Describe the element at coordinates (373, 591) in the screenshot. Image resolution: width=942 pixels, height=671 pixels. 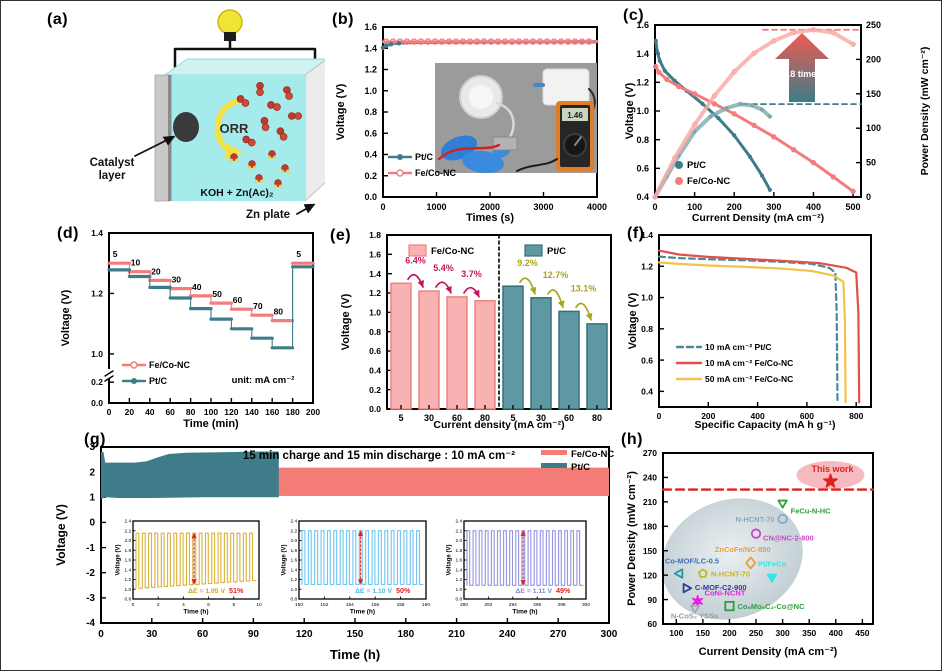
I see `delta-e-label: ΔE = 1.10 V` at that location.